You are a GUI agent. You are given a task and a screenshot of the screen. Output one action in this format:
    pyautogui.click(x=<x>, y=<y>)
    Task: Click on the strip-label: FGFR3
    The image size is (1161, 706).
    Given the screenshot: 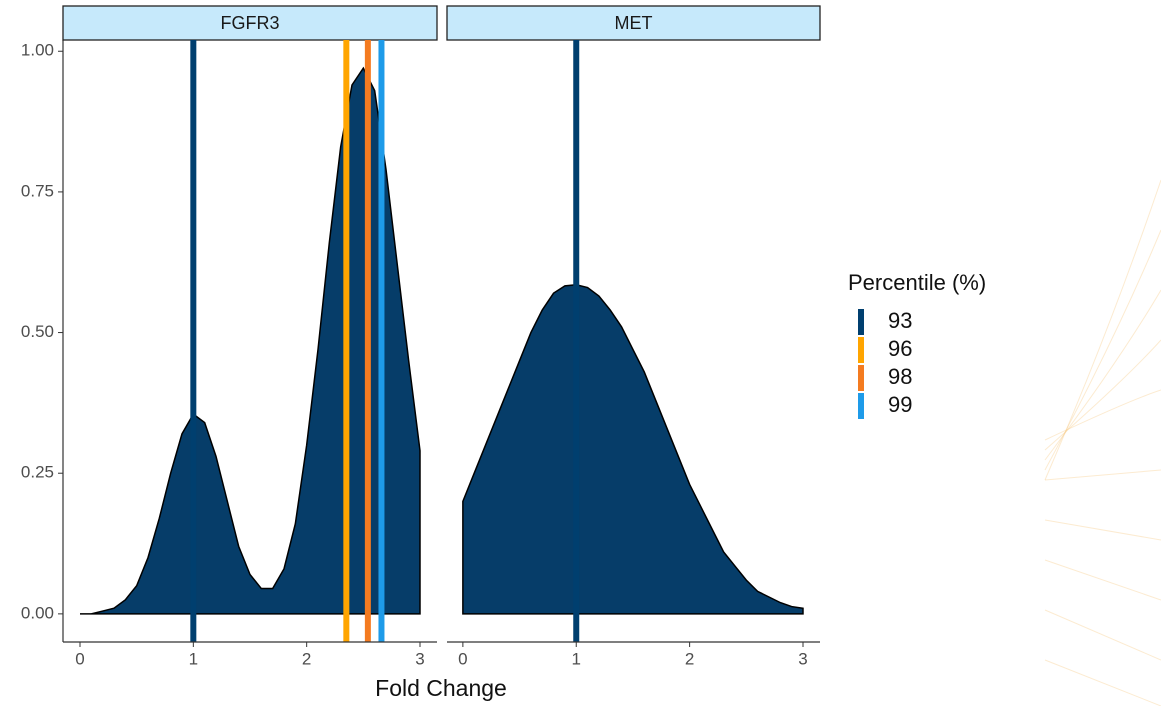 What is the action you would take?
    pyautogui.click(x=249, y=23)
    